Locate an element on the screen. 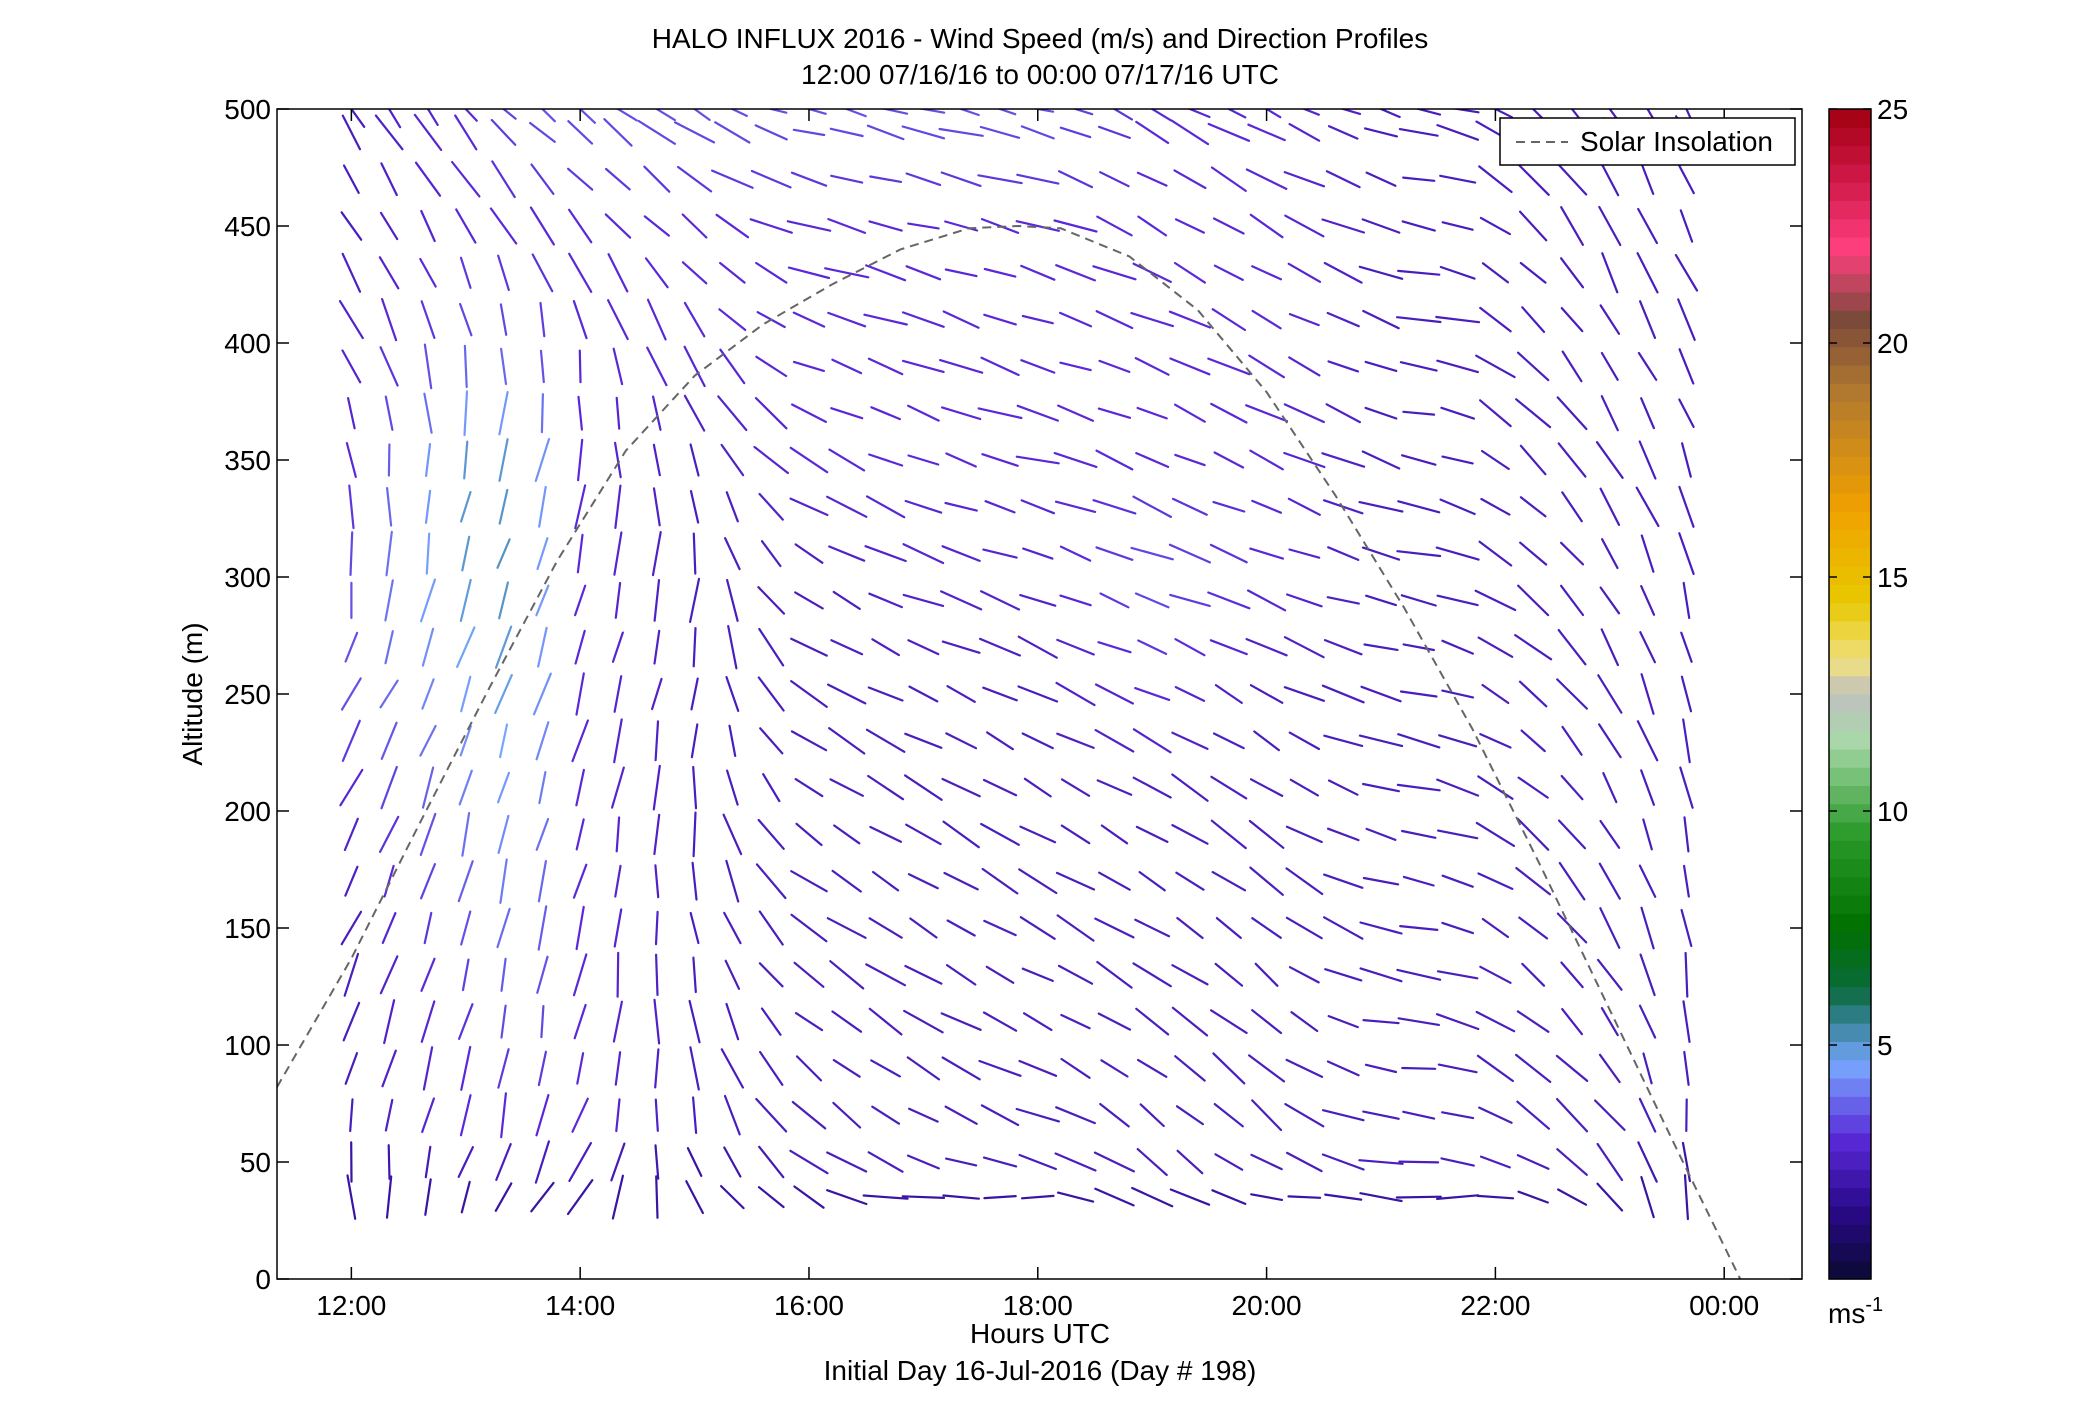  x-tick-label: 18:00 is located at coordinates (1038, 1305).